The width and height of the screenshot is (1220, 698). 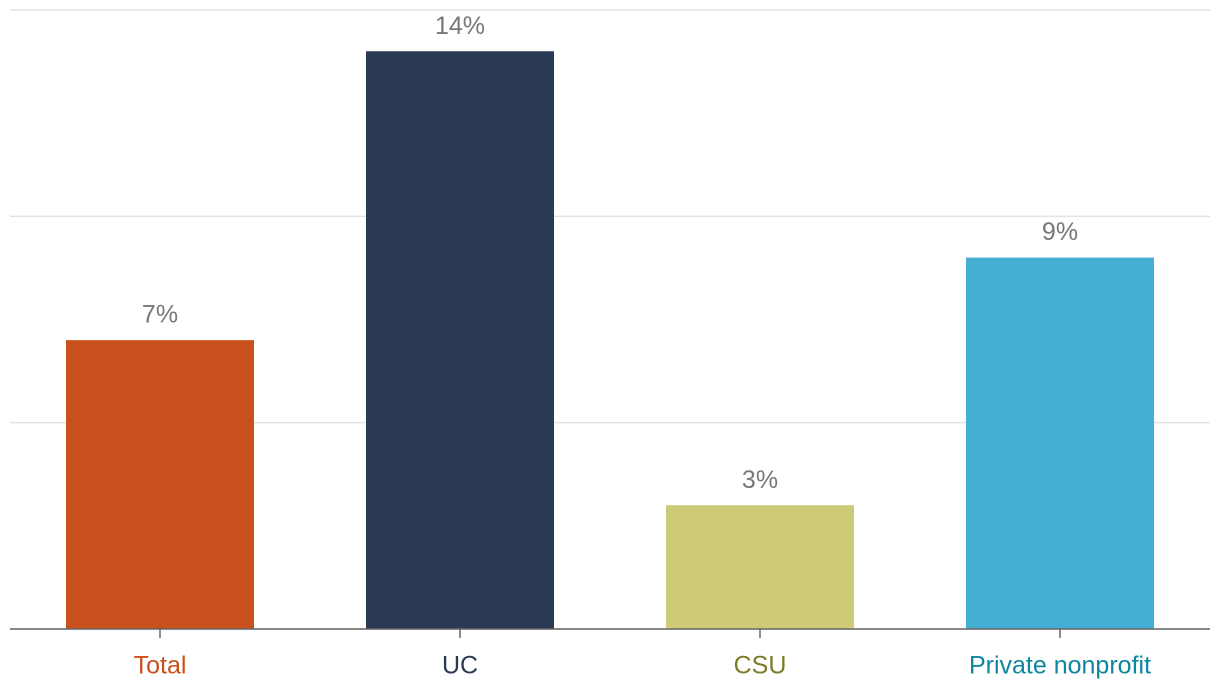 What do you see at coordinates (160, 666) in the screenshot?
I see `x-tick-label: Total` at bounding box center [160, 666].